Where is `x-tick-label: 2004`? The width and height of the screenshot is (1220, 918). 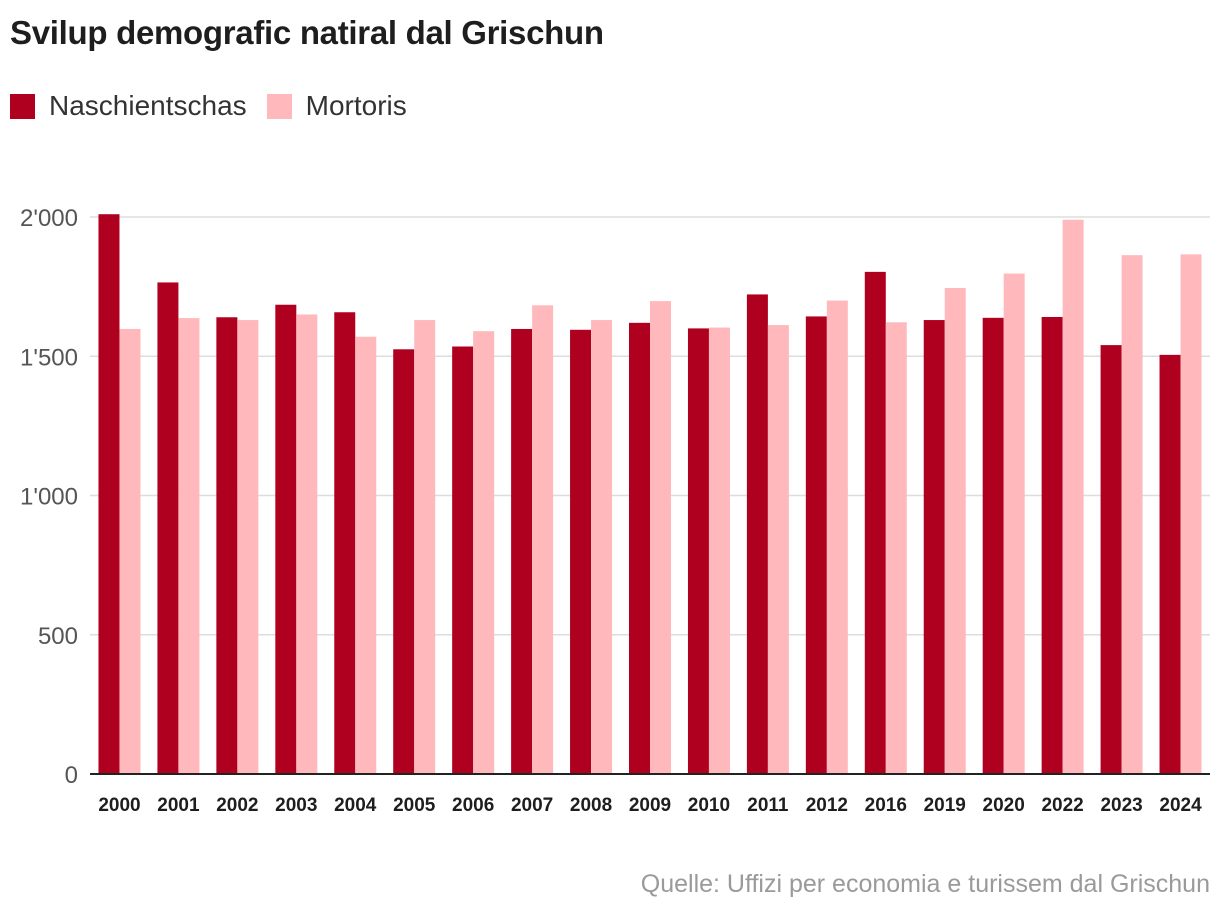
x-tick-label: 2004 is located at coordinates (355, 805).